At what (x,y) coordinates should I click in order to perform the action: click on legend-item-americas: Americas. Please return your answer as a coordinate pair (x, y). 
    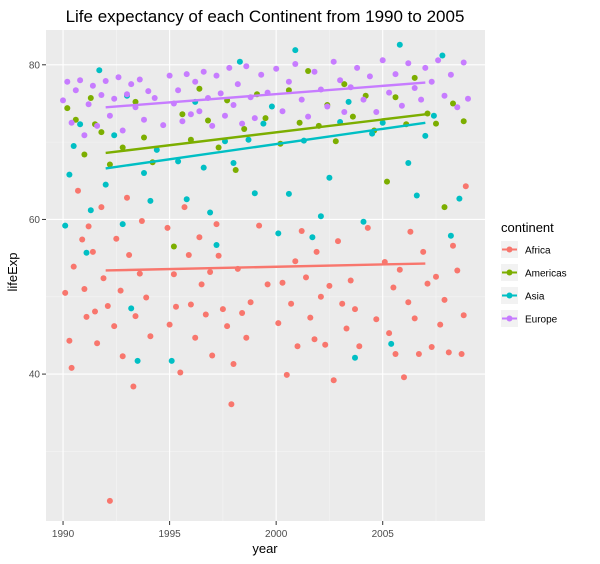
    Looking at the image, I should click on (534, 272).